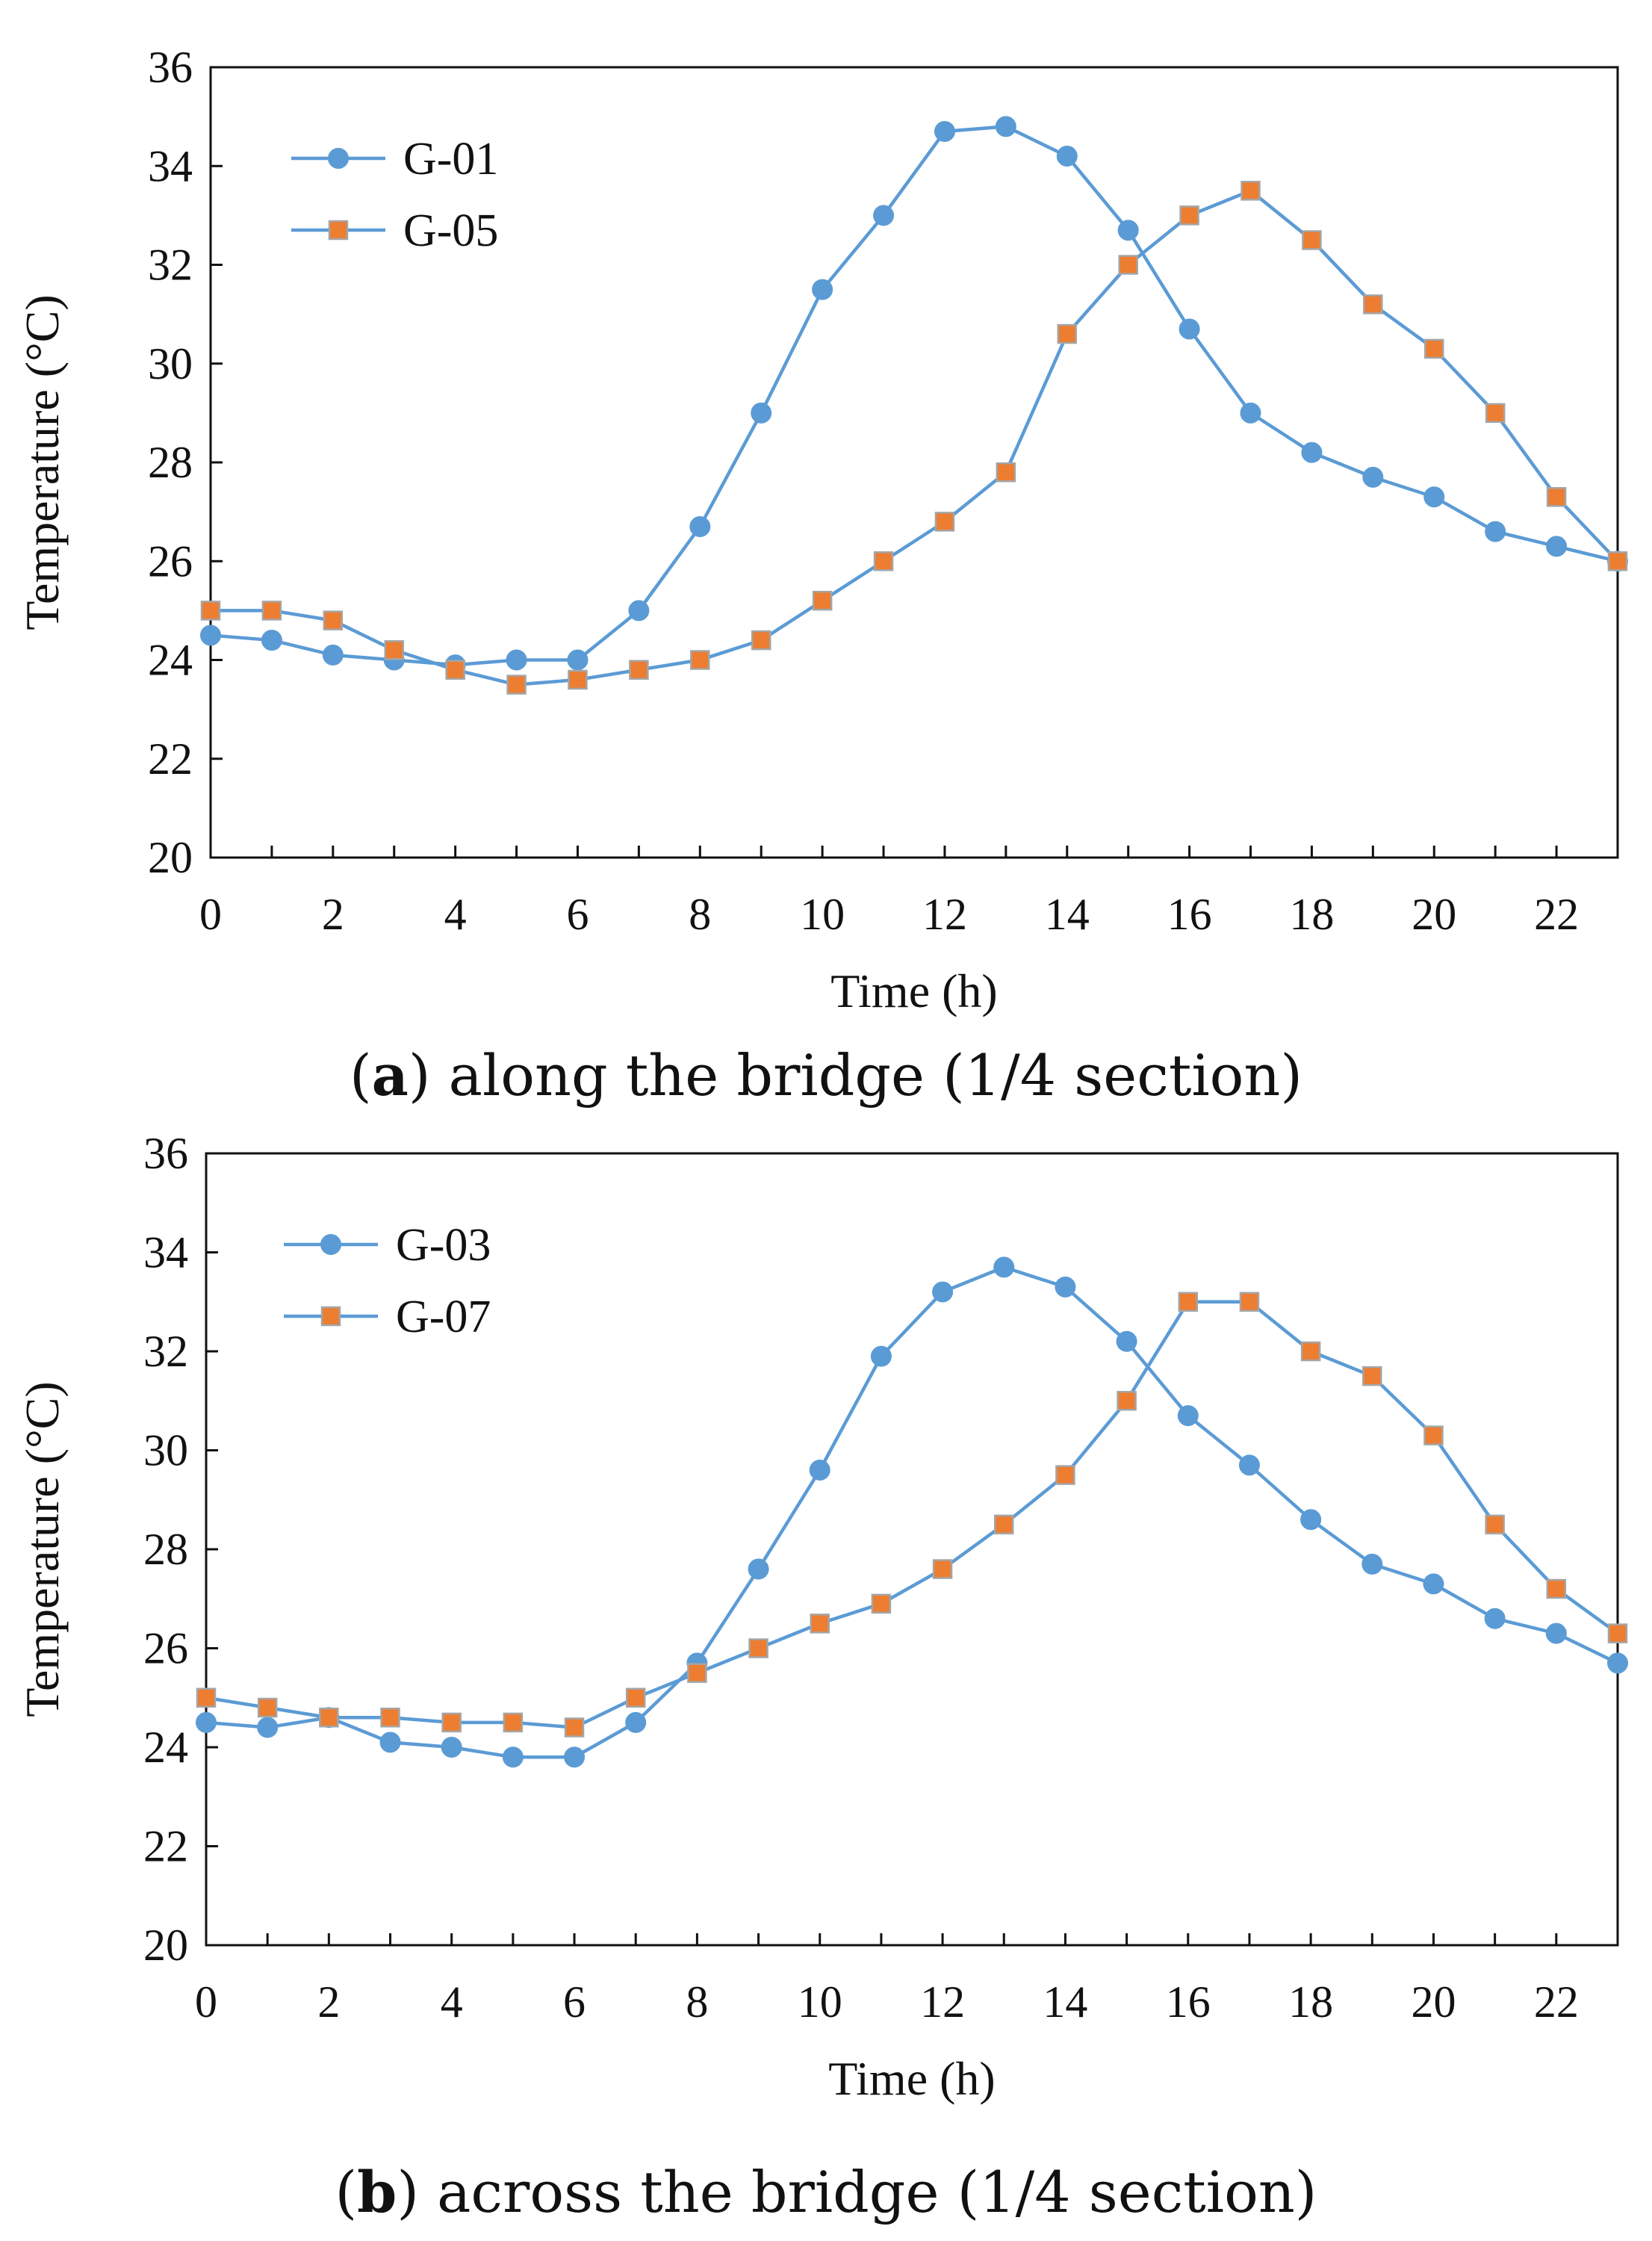 The width and height of the screenshot is (1652, 2241). What do you see at coordinates (1188, 2002) in the screenshot?
I see `x-tick-label: 16` at bounding box center [1188, 2002].